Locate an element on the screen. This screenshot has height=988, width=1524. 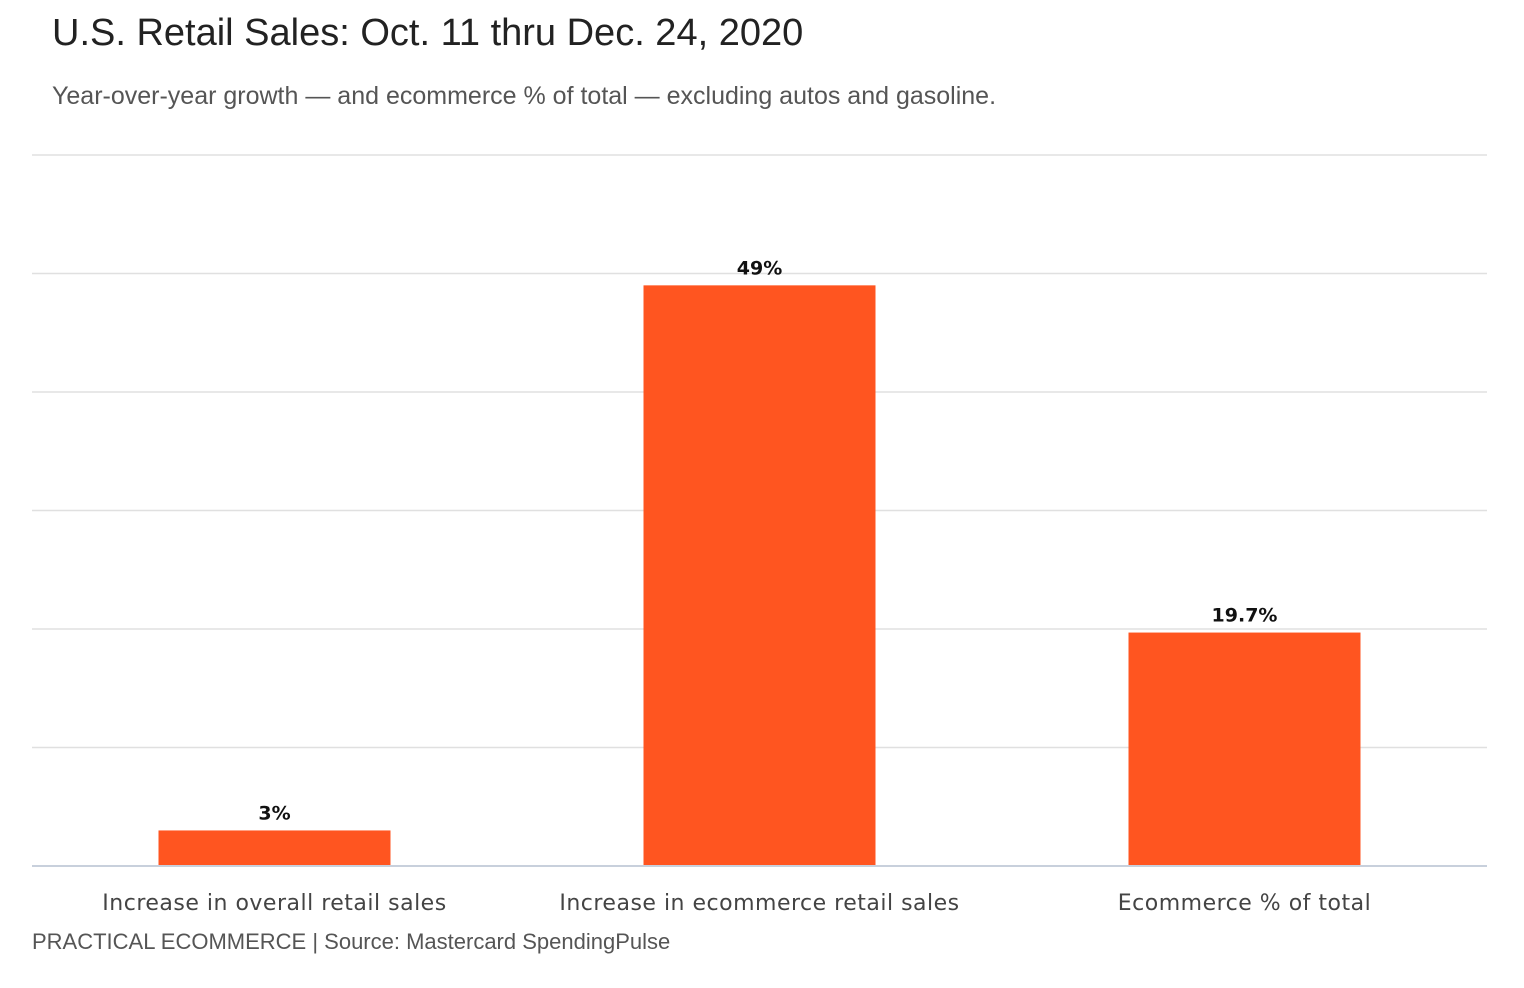
data-label: 3% is located at coordinates (274, 813).